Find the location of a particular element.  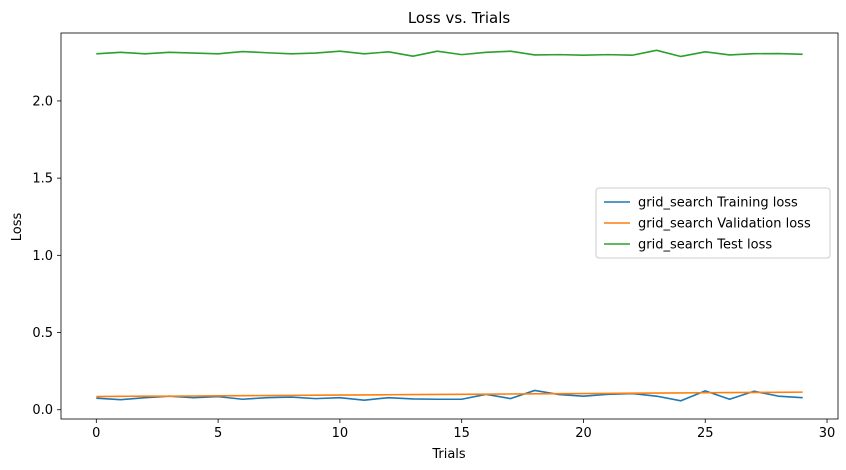

legend-box is located at coordinates (713, 223).